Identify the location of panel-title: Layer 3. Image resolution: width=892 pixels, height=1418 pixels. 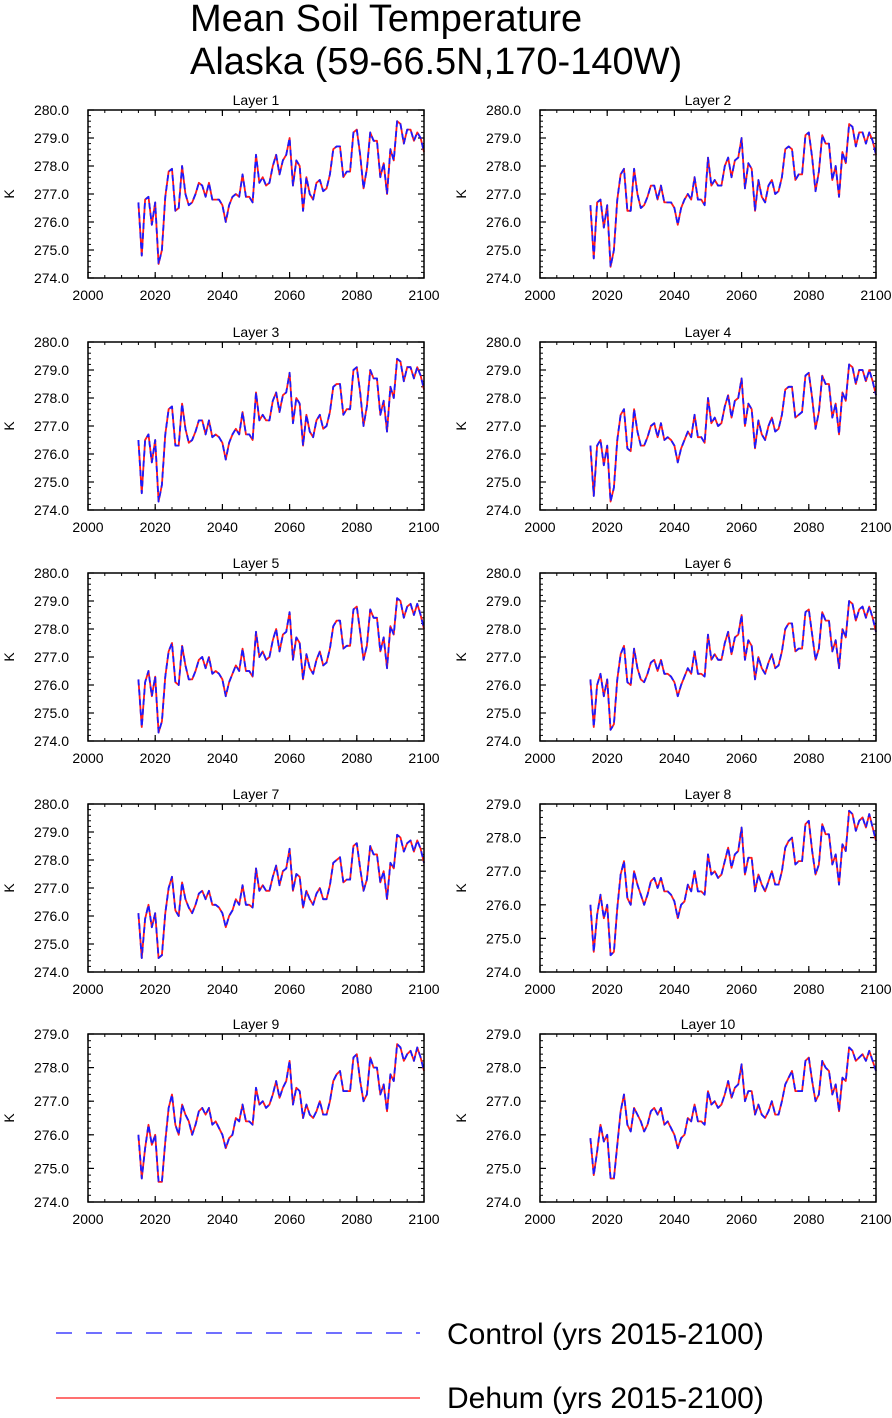
(256, 332).